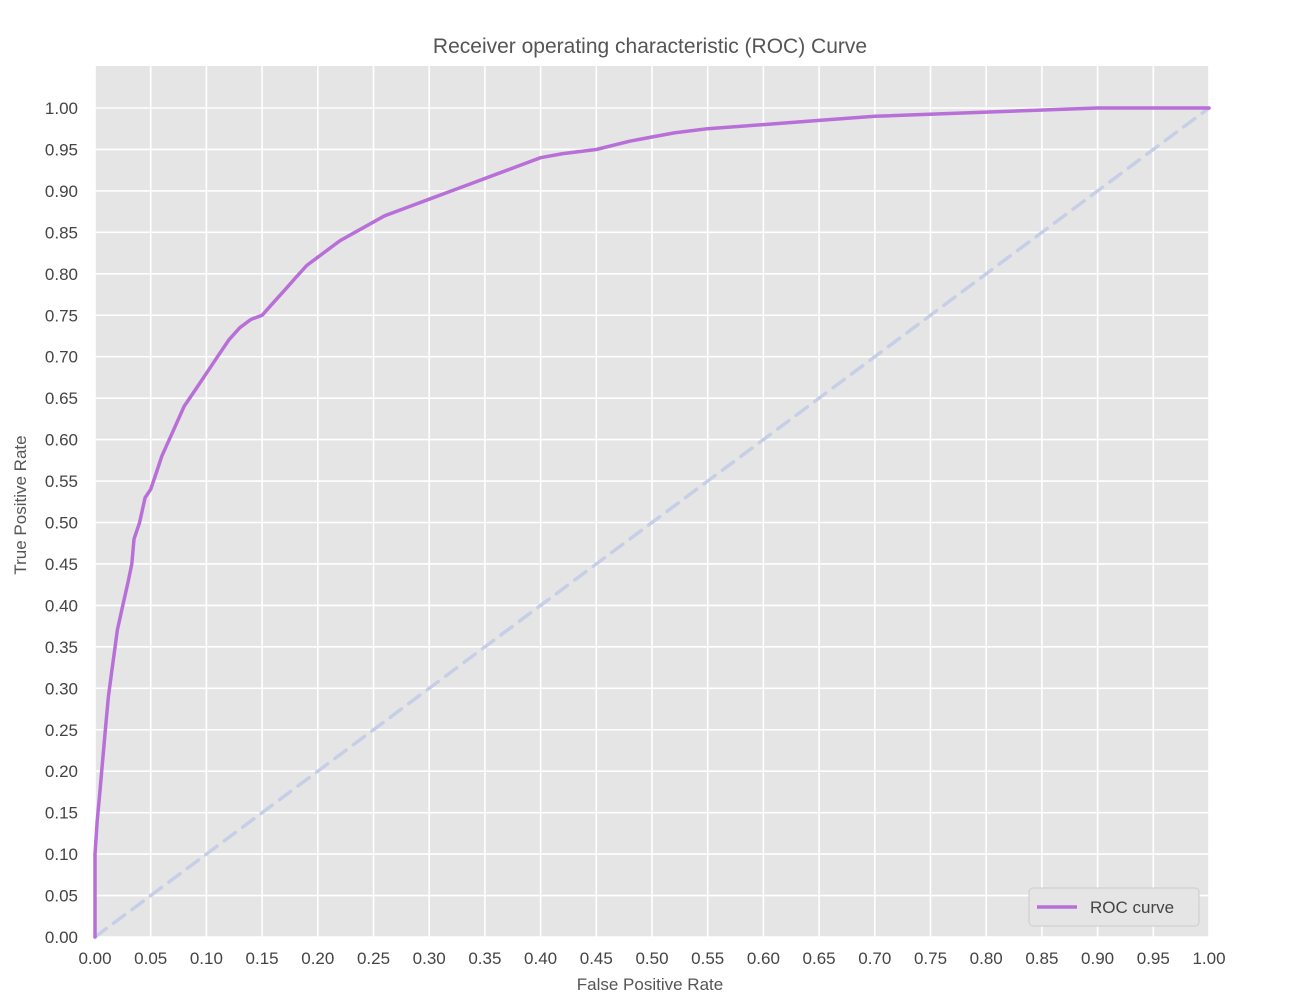 This screenshot has width=1304, height=1006. Describe the element at coordinates (1097, 958) in the screenshot. I see `x-tick-label: 0.90` at that location.